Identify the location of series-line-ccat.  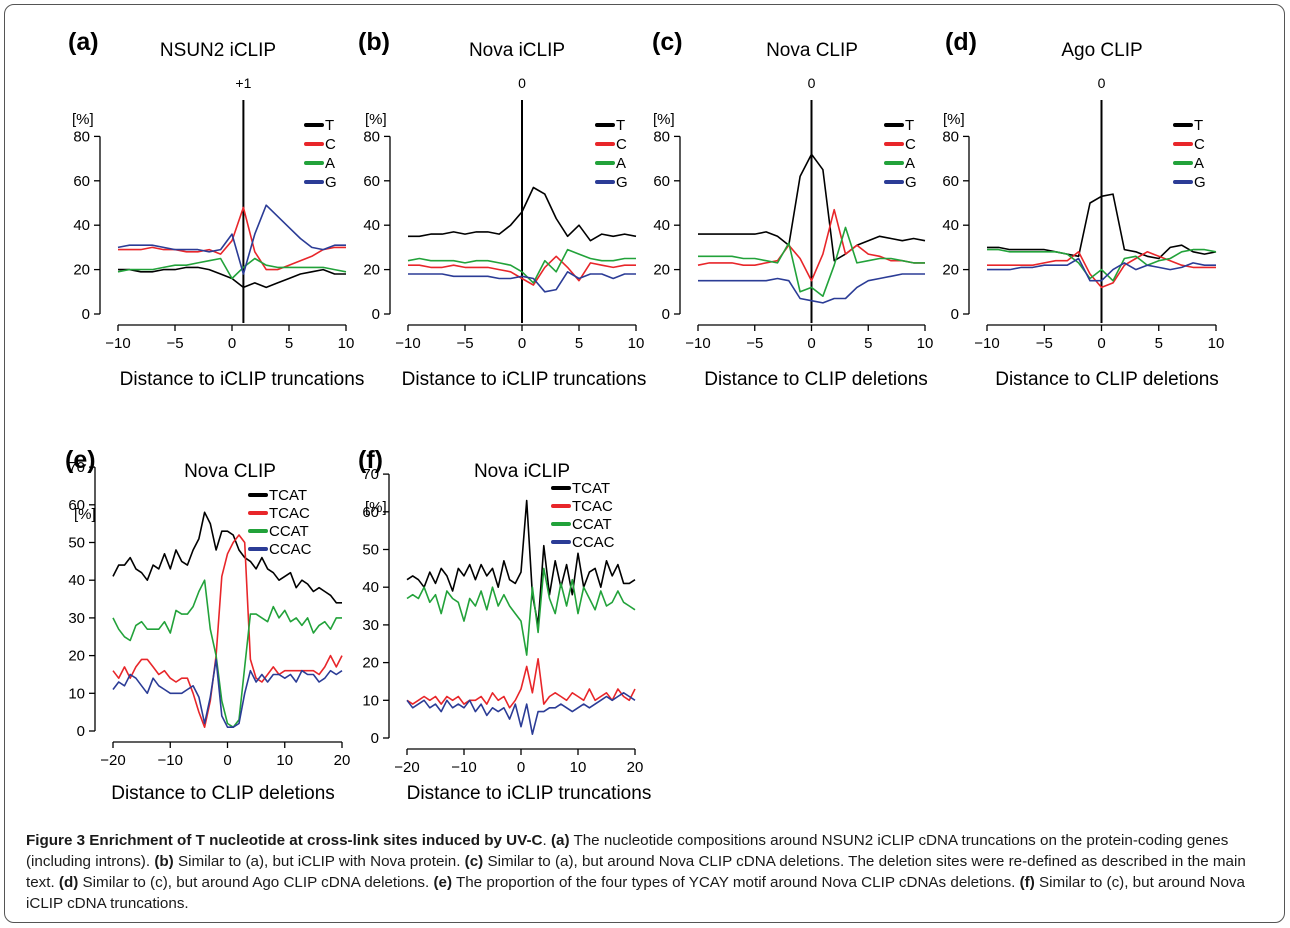
(521, 611).